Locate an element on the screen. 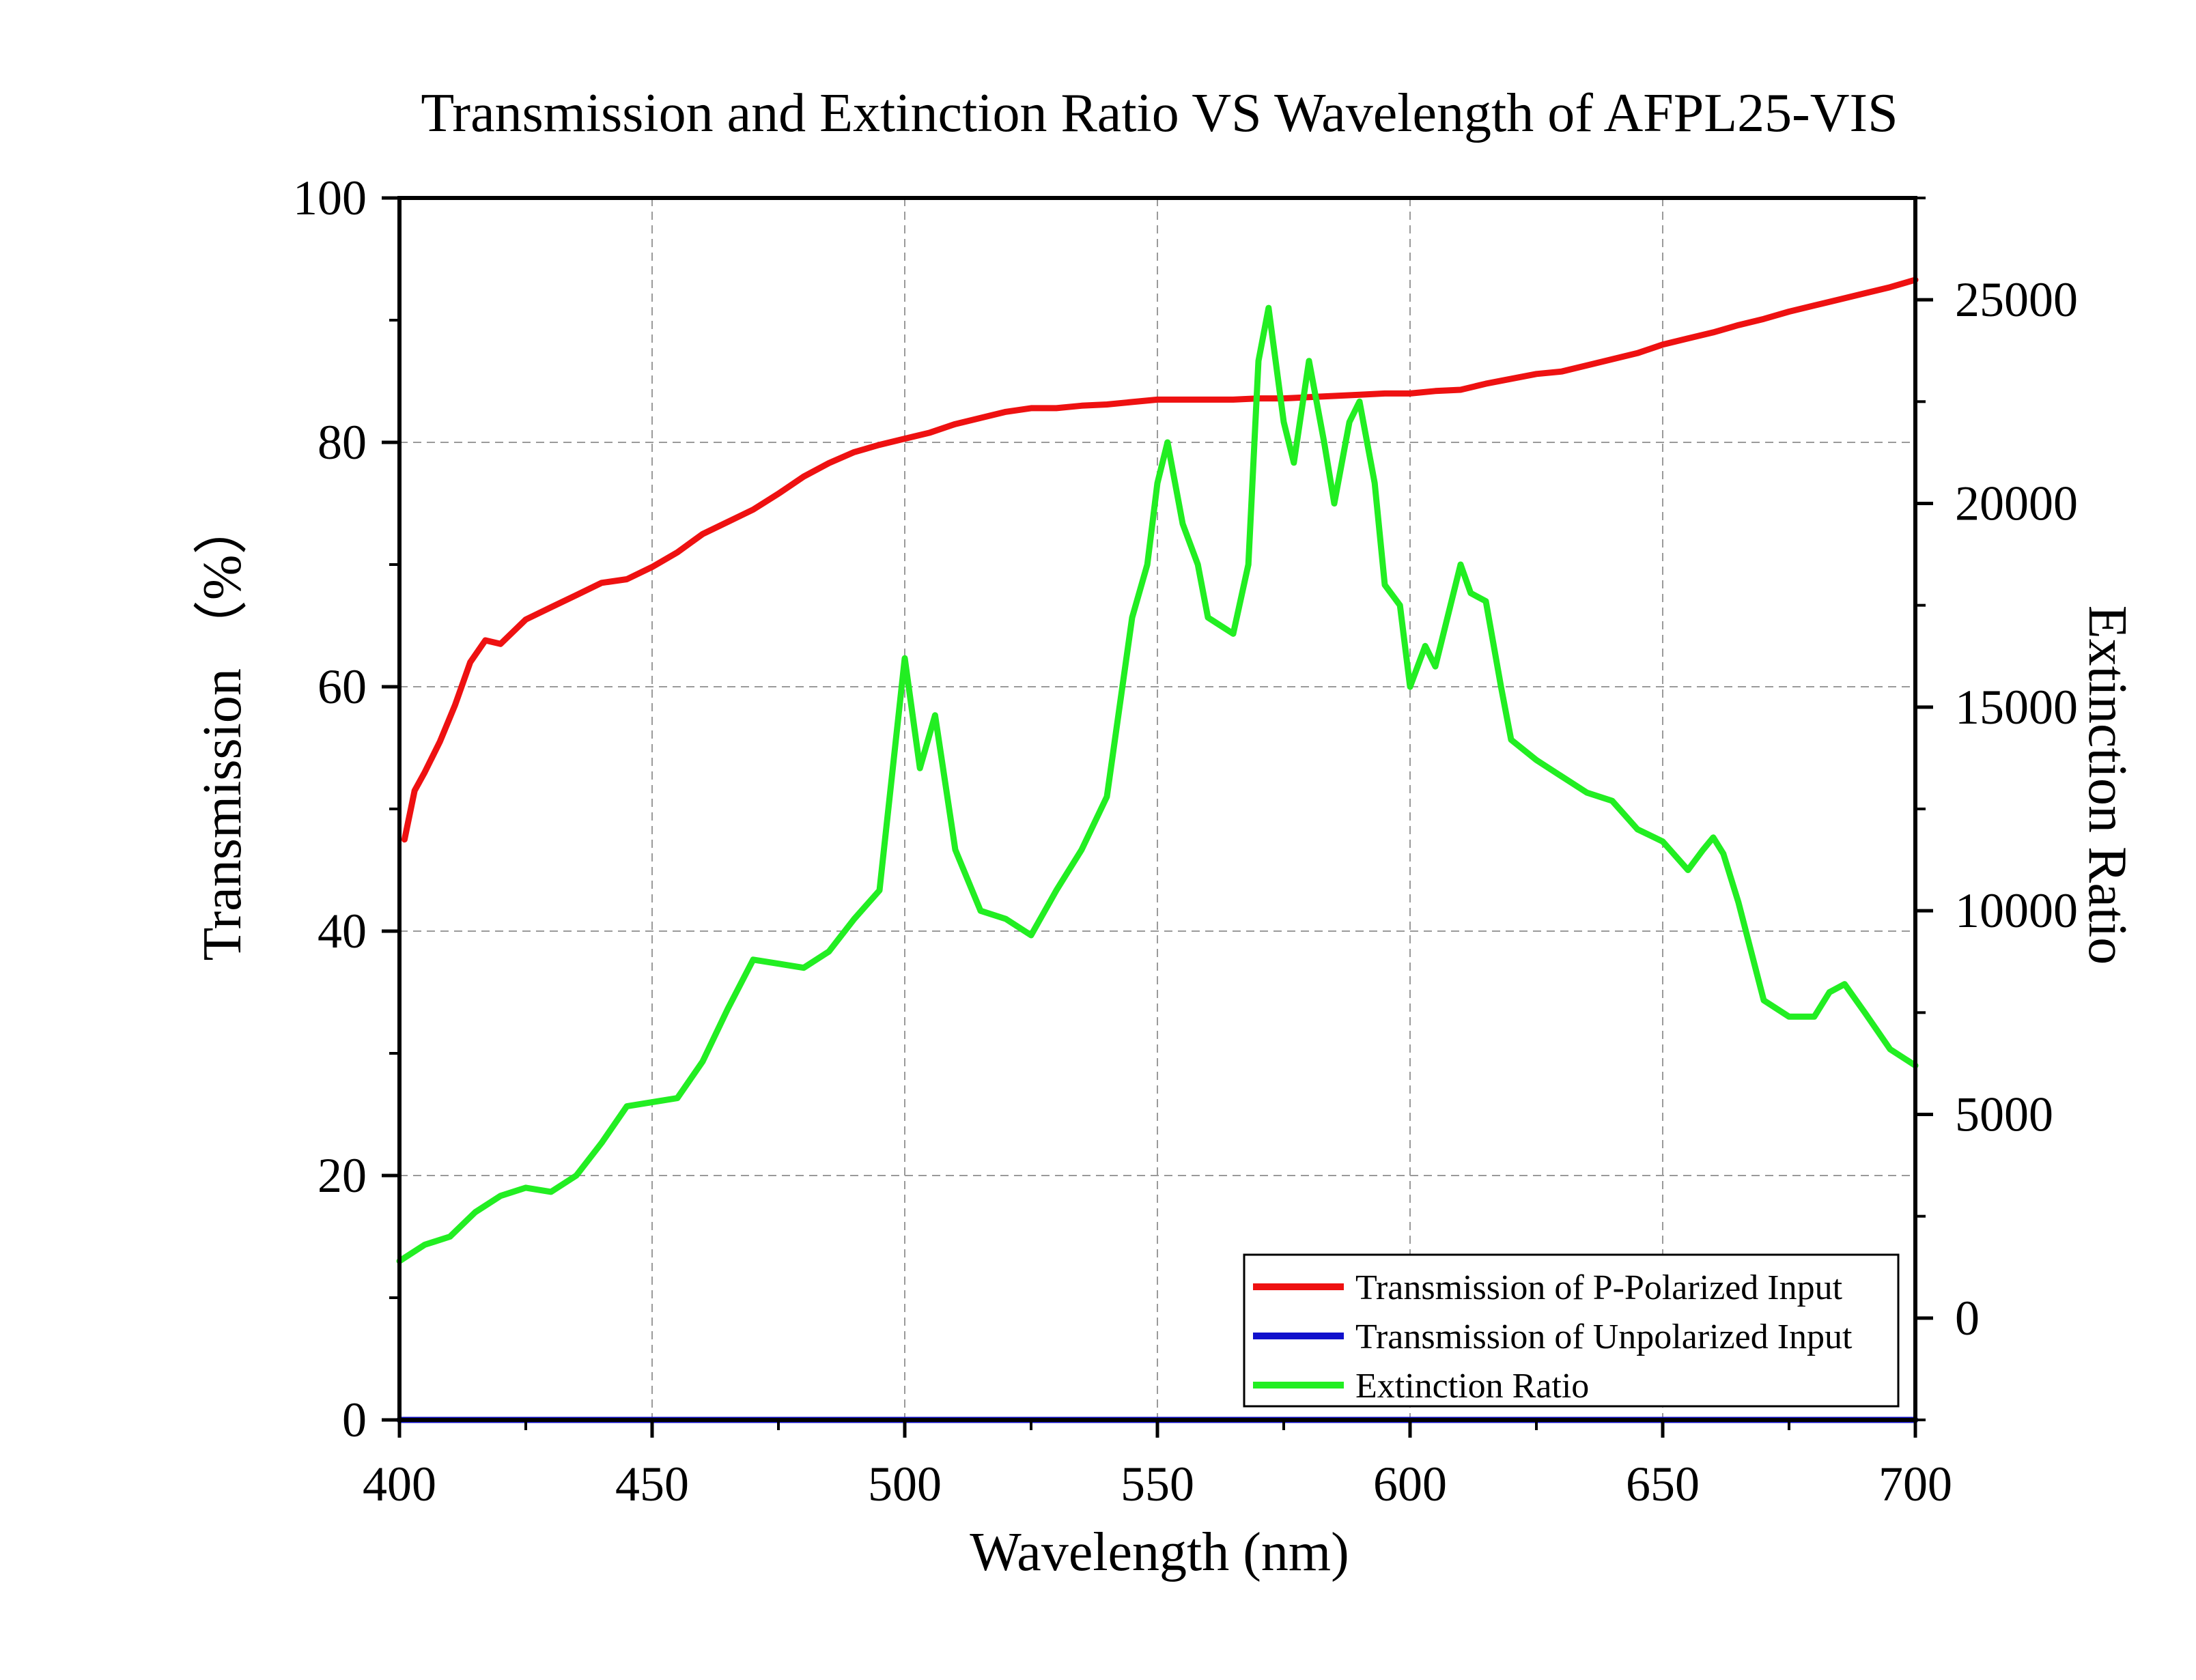 This screenshot has width=2196, height=1680. legend-label-3: Extinction Ratio is located at coordinates (1472, 1386).